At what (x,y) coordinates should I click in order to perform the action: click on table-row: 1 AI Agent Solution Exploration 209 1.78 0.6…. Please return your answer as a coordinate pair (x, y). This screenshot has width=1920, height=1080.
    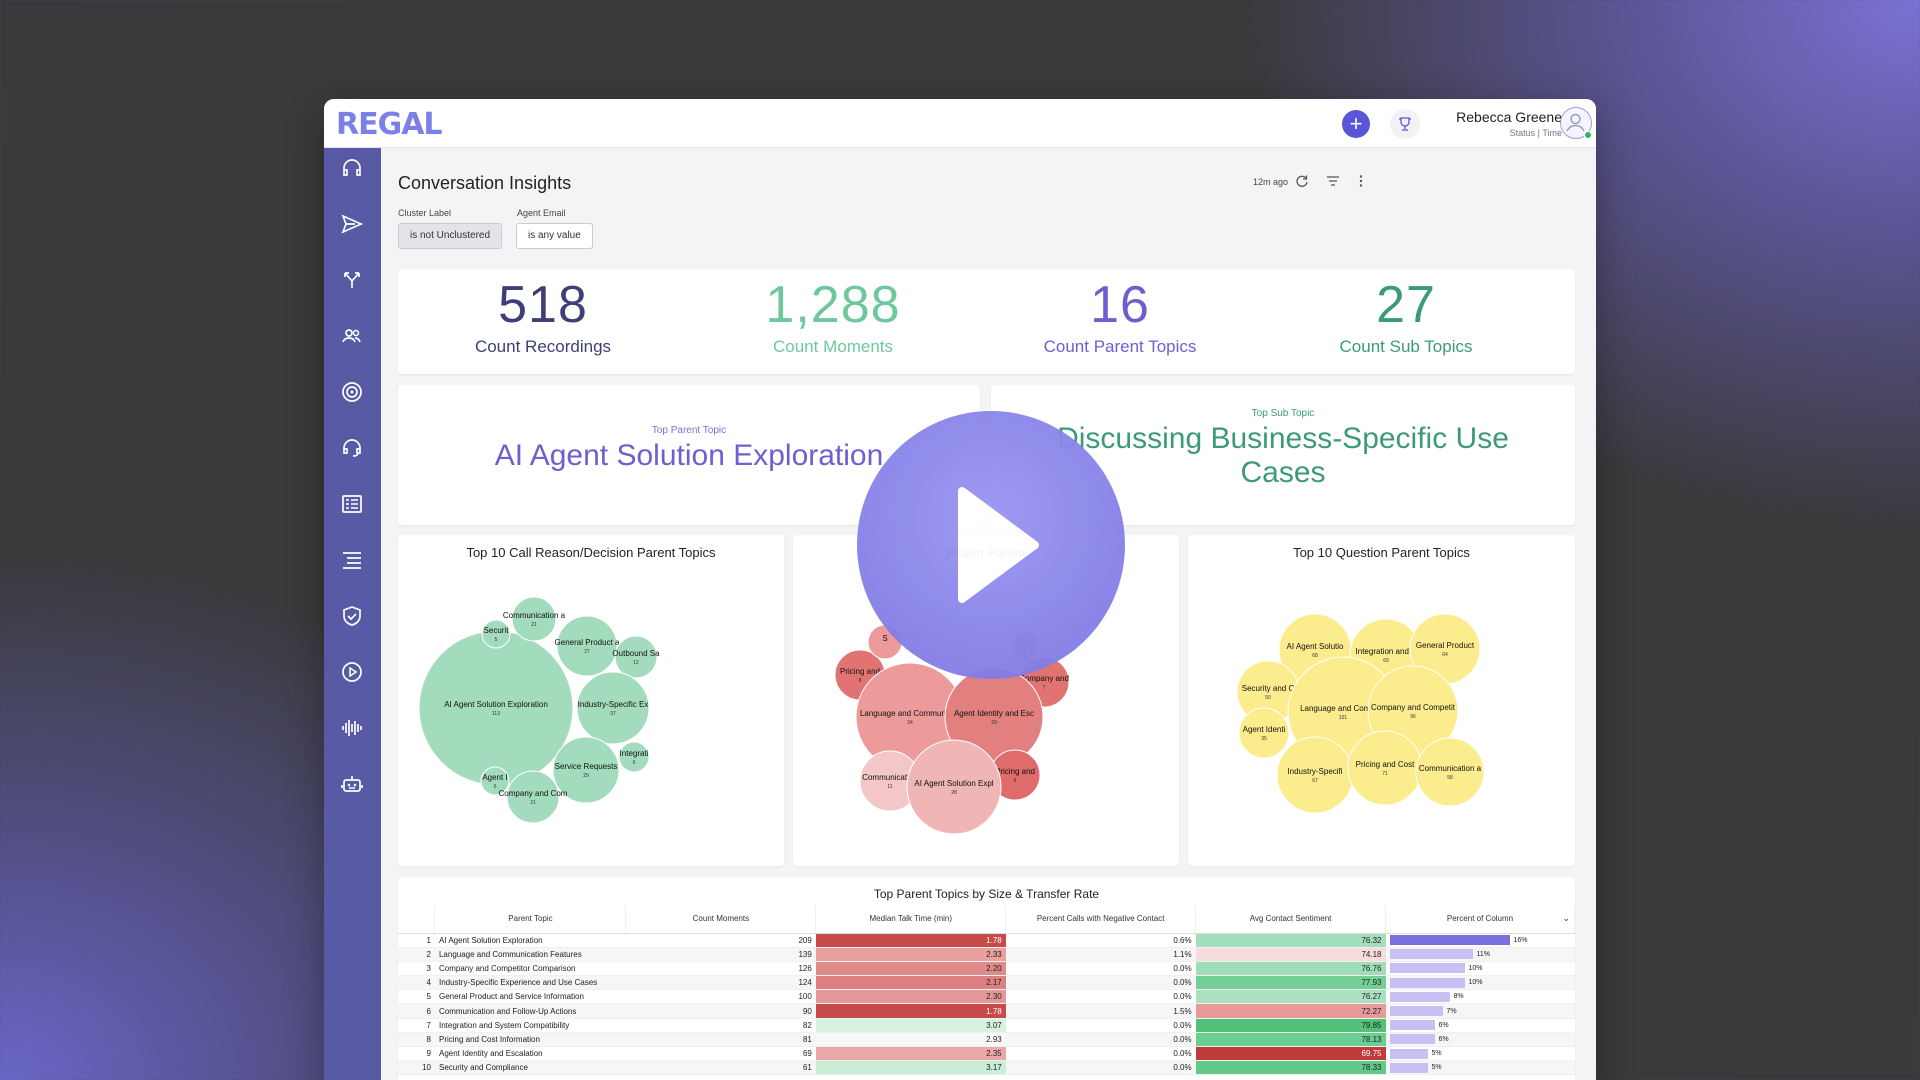
    Looking at the image, I should click on (986, 940).